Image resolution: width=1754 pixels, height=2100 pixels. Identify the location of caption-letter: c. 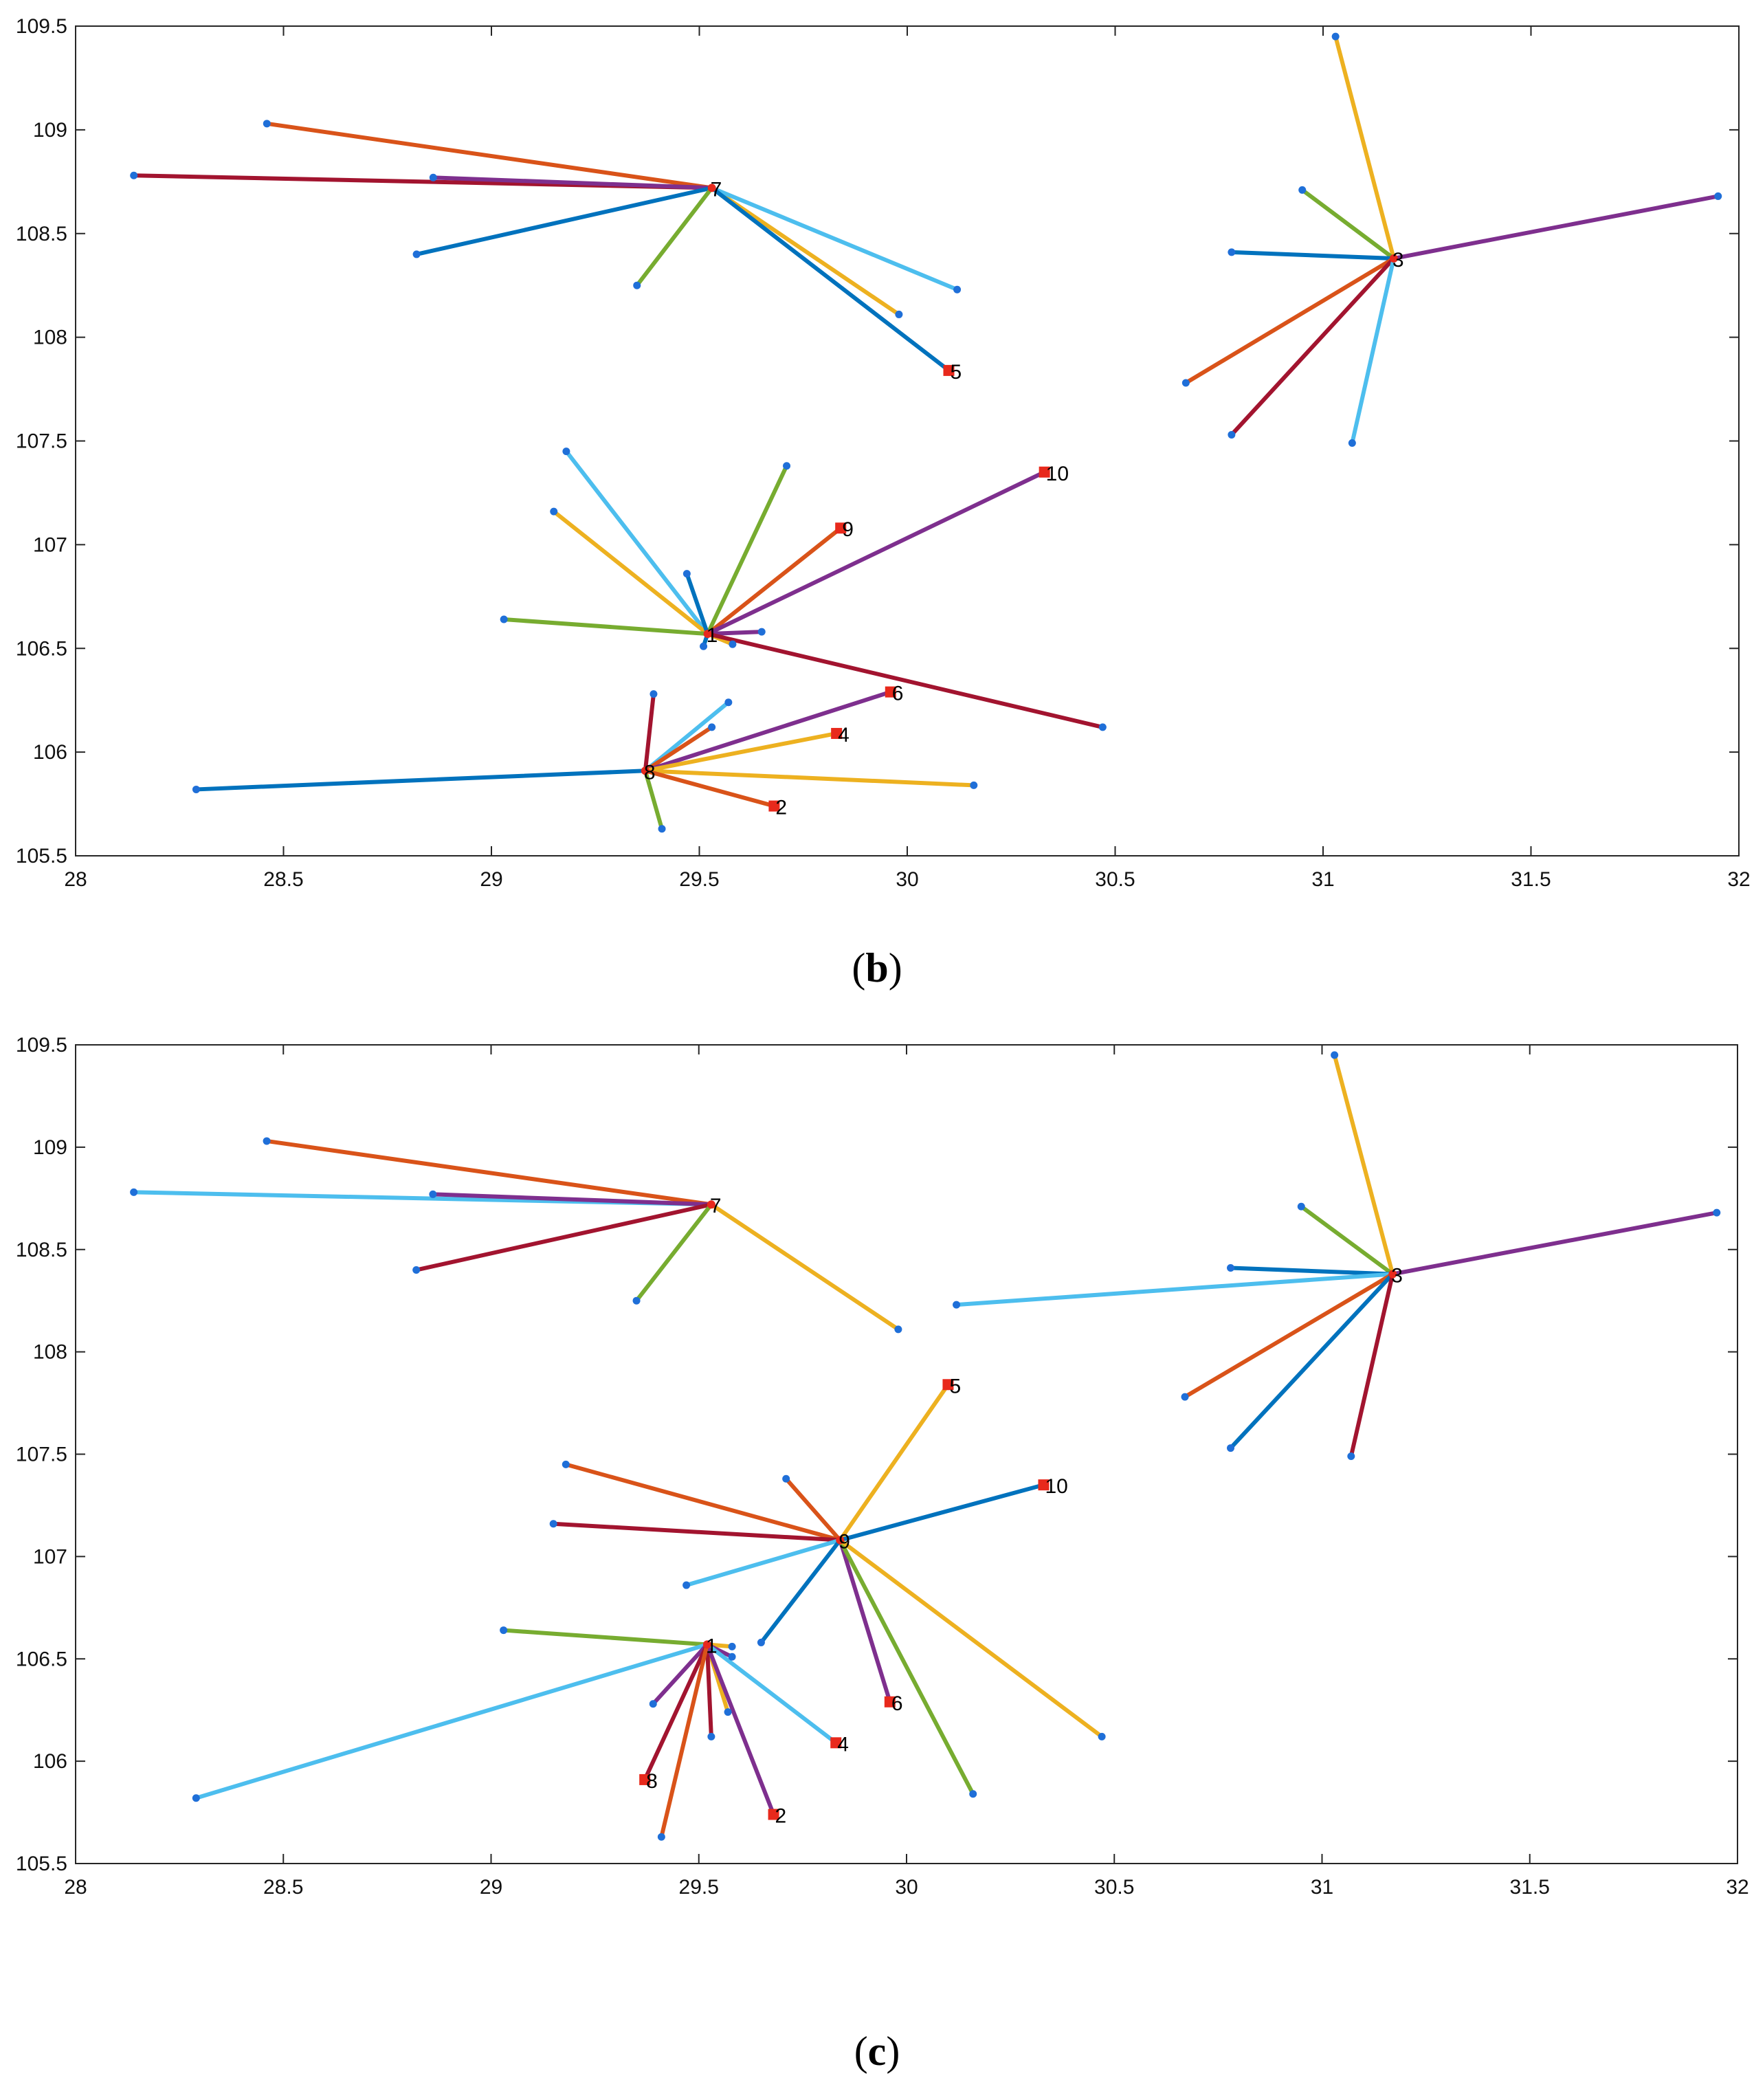
(877, 2051).